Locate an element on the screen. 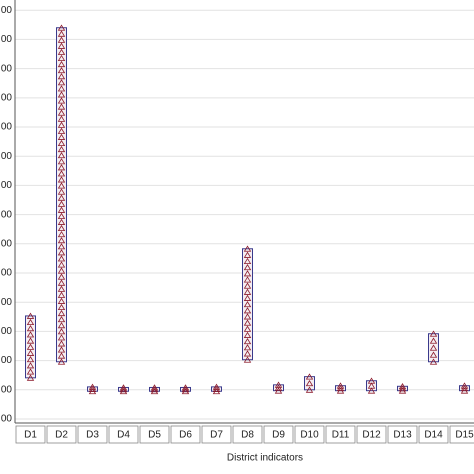 The height and width of the screenshot is (474, 474). x-tick-label: D4 is located at coordinates (123, 435).